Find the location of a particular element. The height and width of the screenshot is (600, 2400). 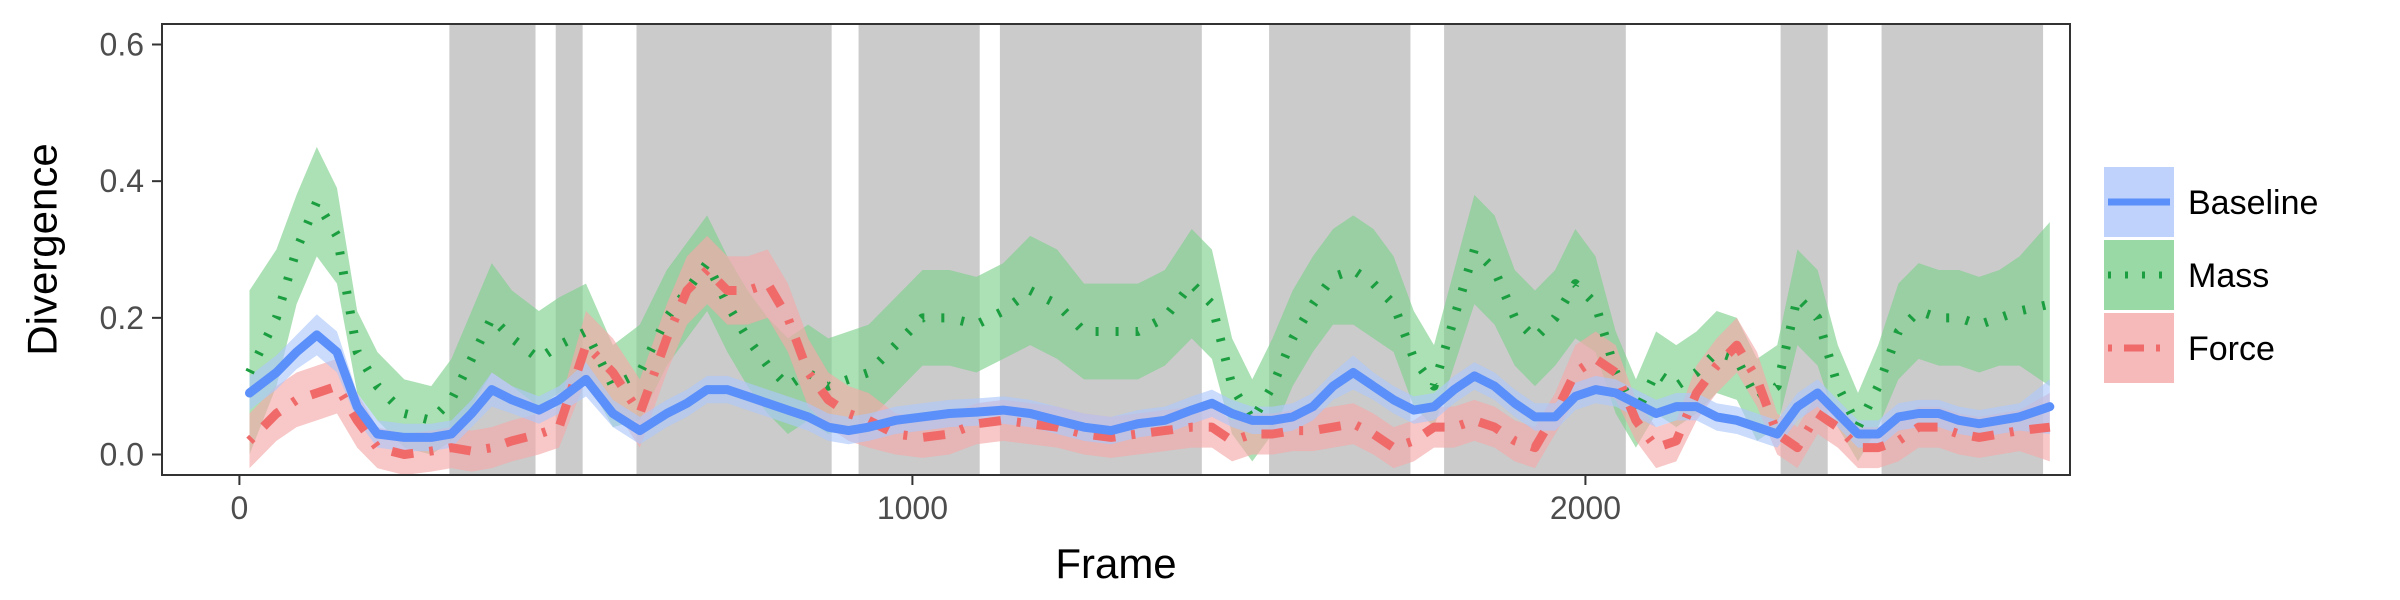

legend: Baseline Mass Force is located at coordinates (2211, 275).